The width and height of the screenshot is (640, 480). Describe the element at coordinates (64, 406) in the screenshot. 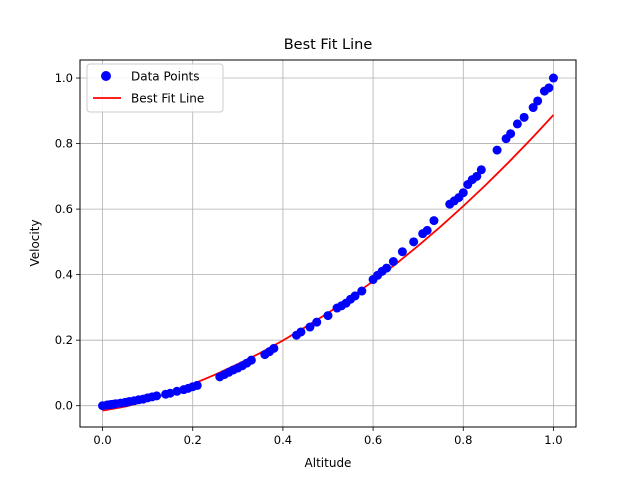

I see `y-tick-label: 0.0` at that location.